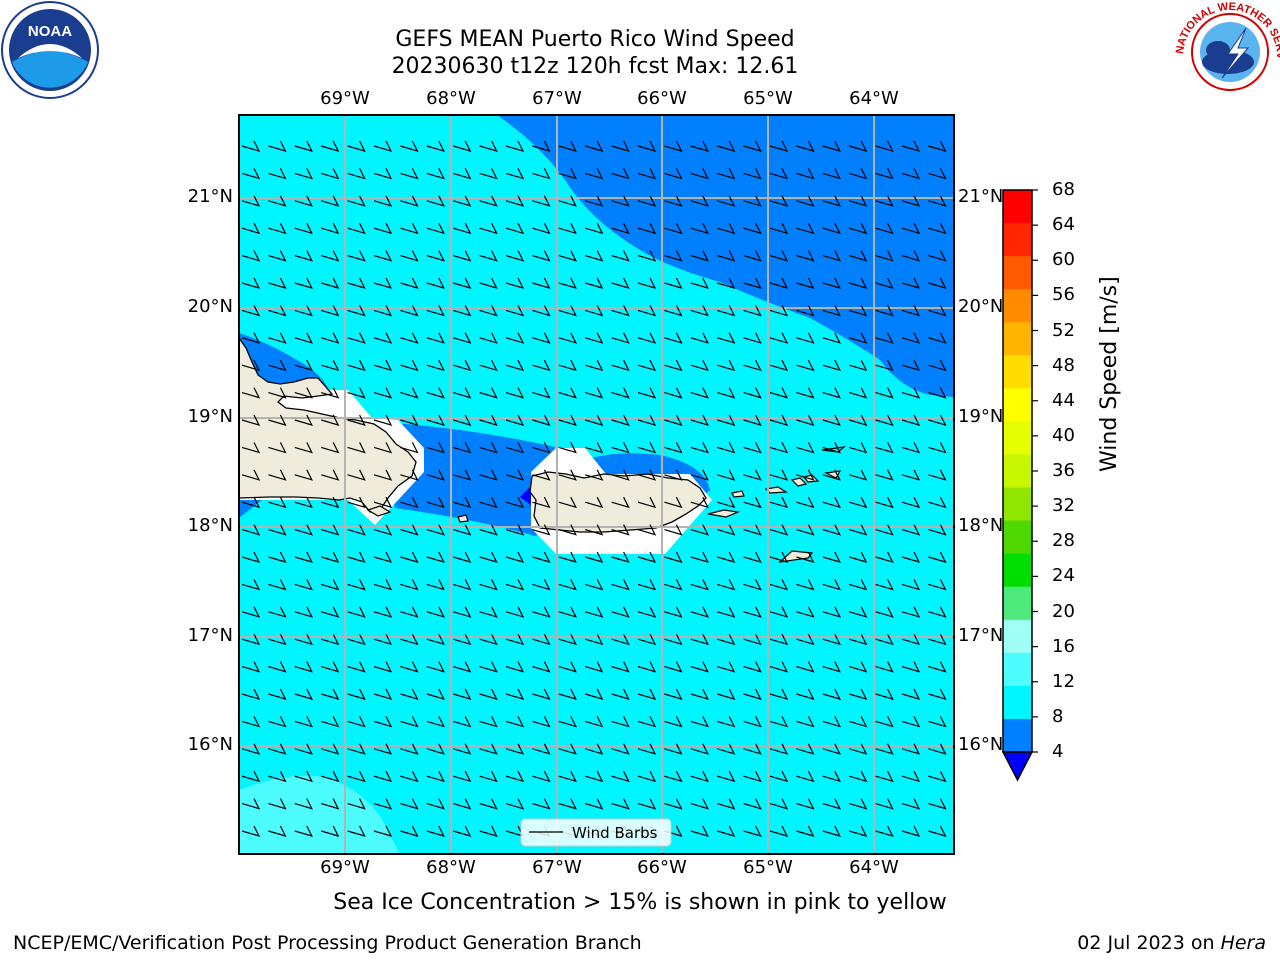 The width and height of the screenshot is (1280, 960). I want to click on colorbar-swatch, so click(1017, 504).